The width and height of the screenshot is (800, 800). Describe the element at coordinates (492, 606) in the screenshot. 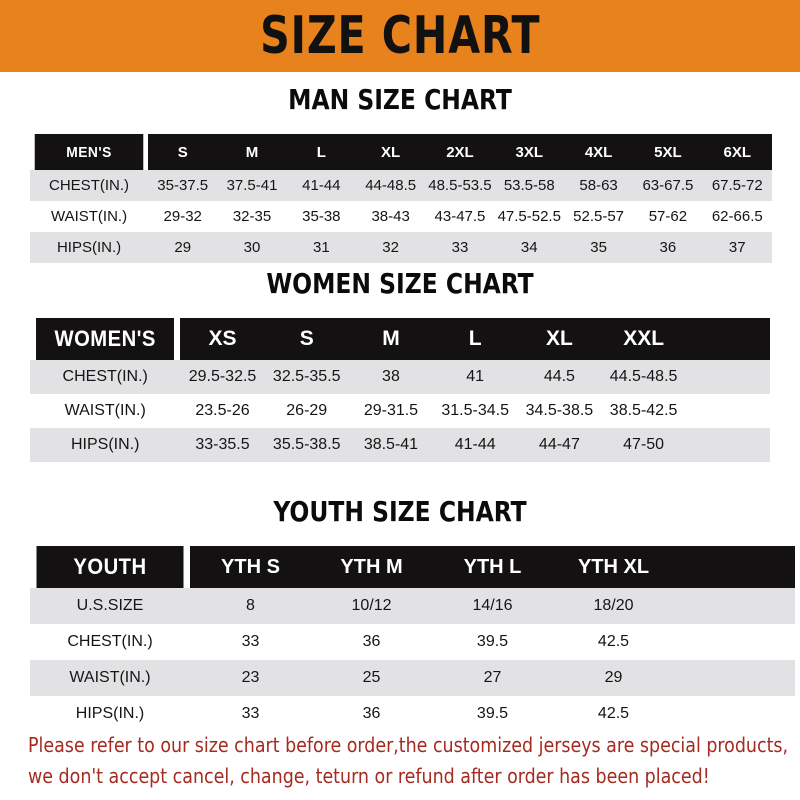

I see `youth-measurement-cell: 14/16` at that location.